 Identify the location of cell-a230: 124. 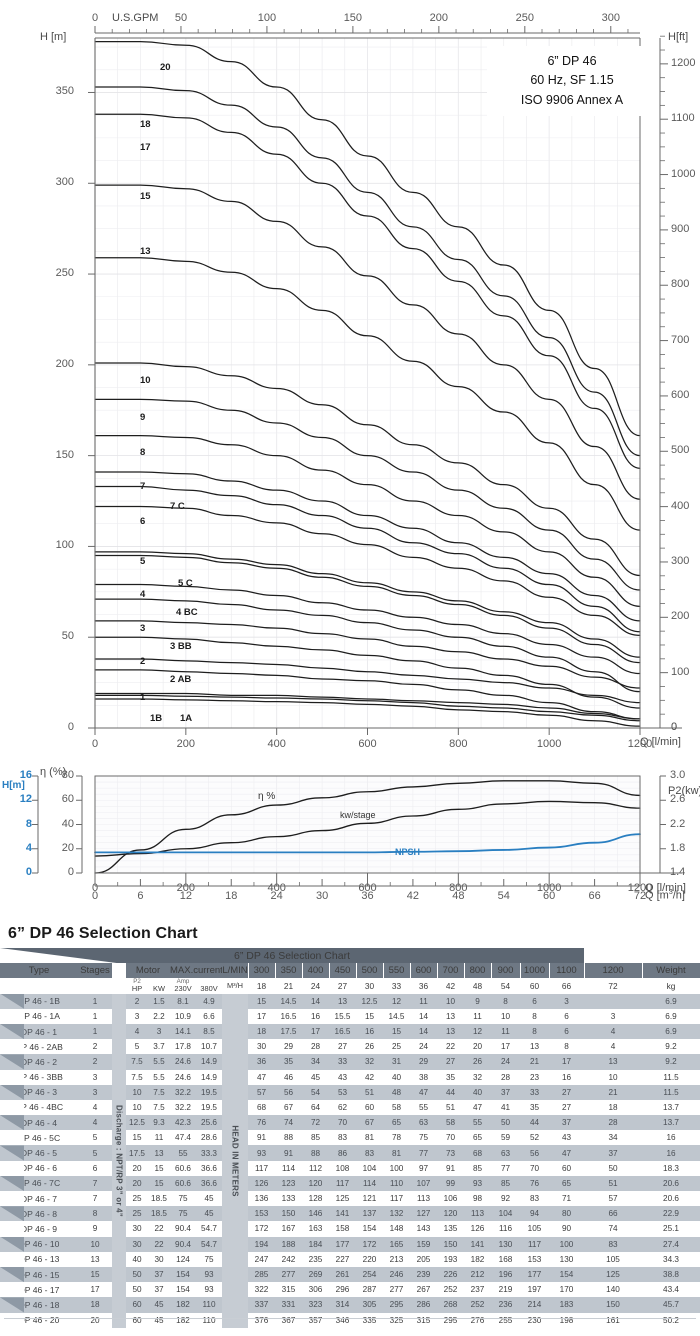
(183, 1259).